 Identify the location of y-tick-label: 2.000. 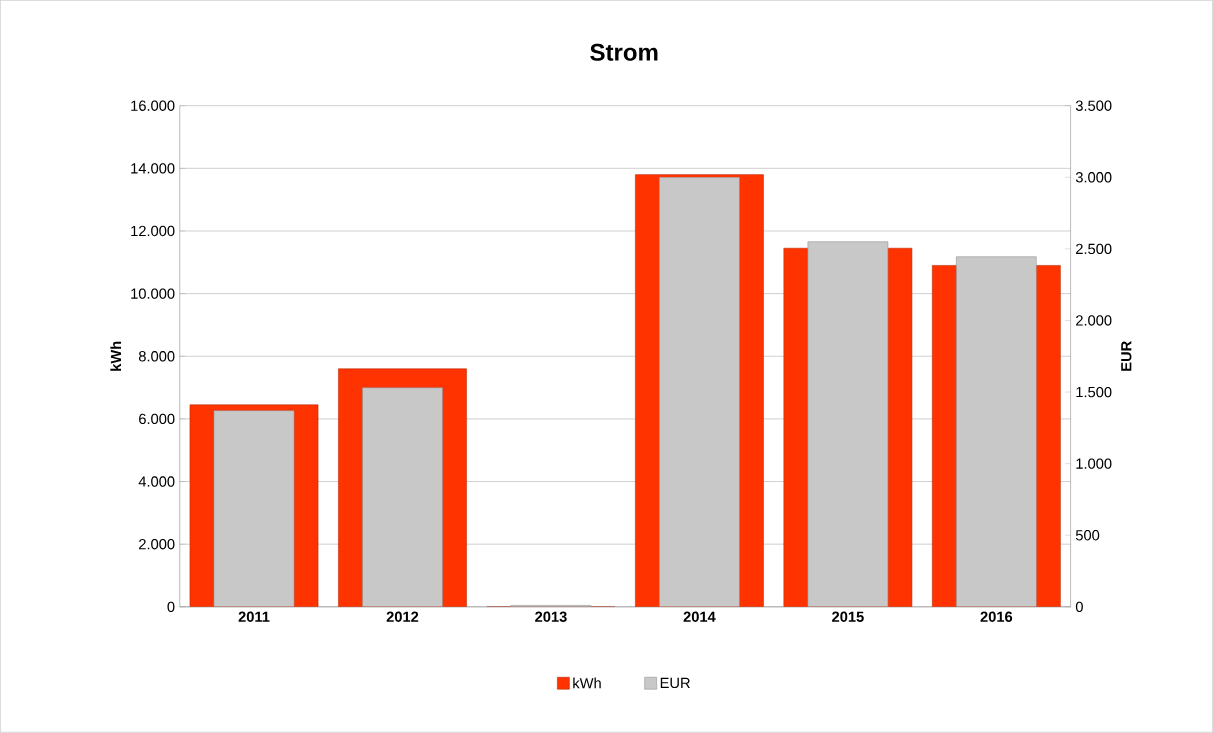
(157, 544).